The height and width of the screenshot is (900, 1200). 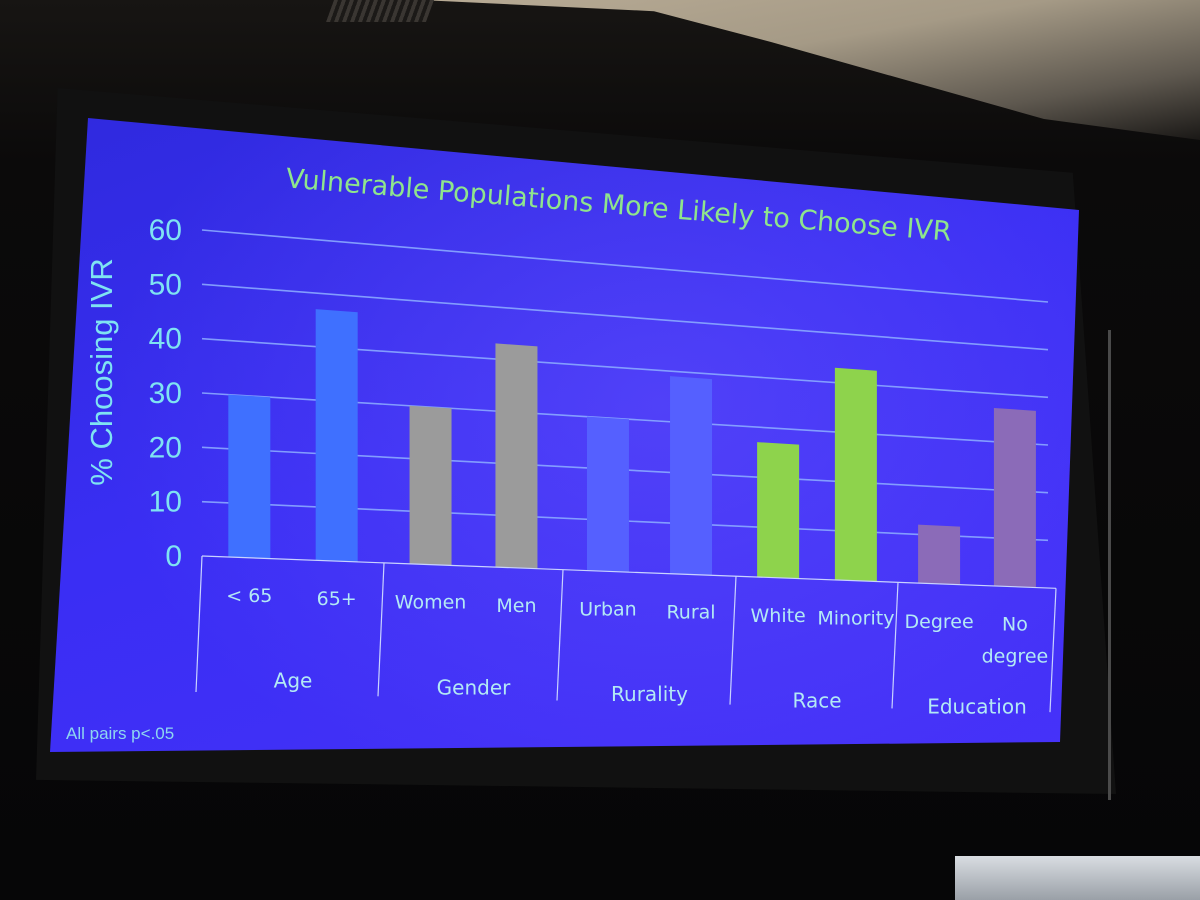 I want to click on y-axis-label: % Choosing IVR, so click(x=101, y=371).